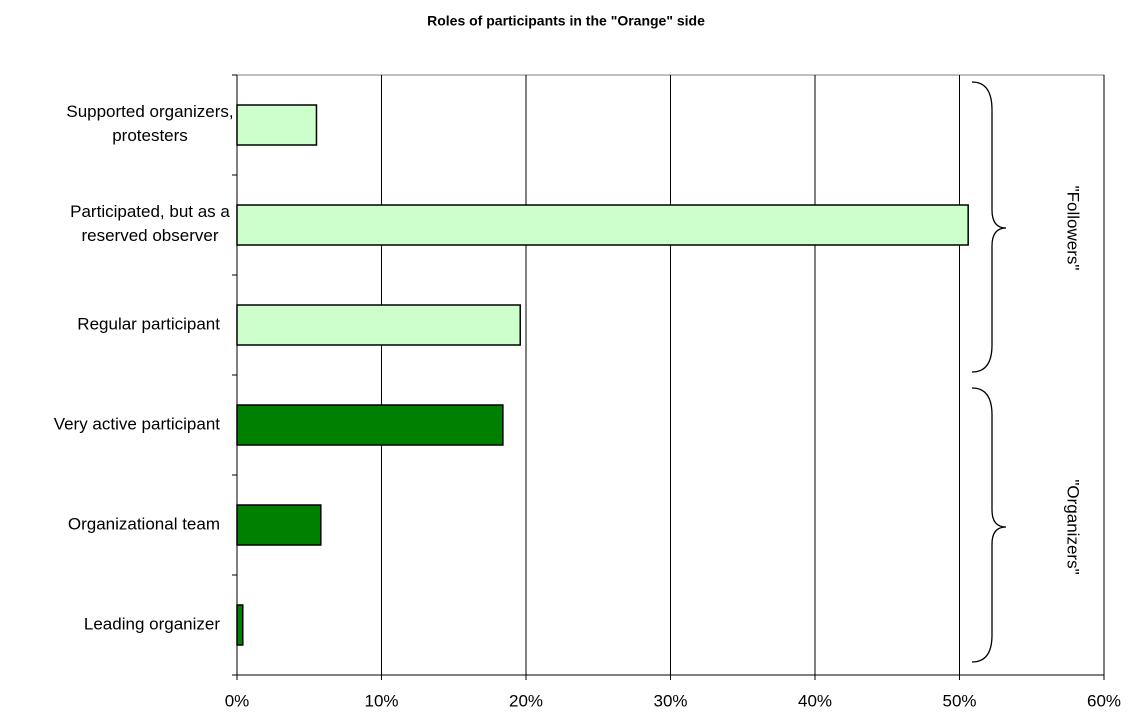 The image size is (1132, 720). Describe the element at coordinates (237, 700) in the screenshot. I see `x-tick-label: 0%` at that location.